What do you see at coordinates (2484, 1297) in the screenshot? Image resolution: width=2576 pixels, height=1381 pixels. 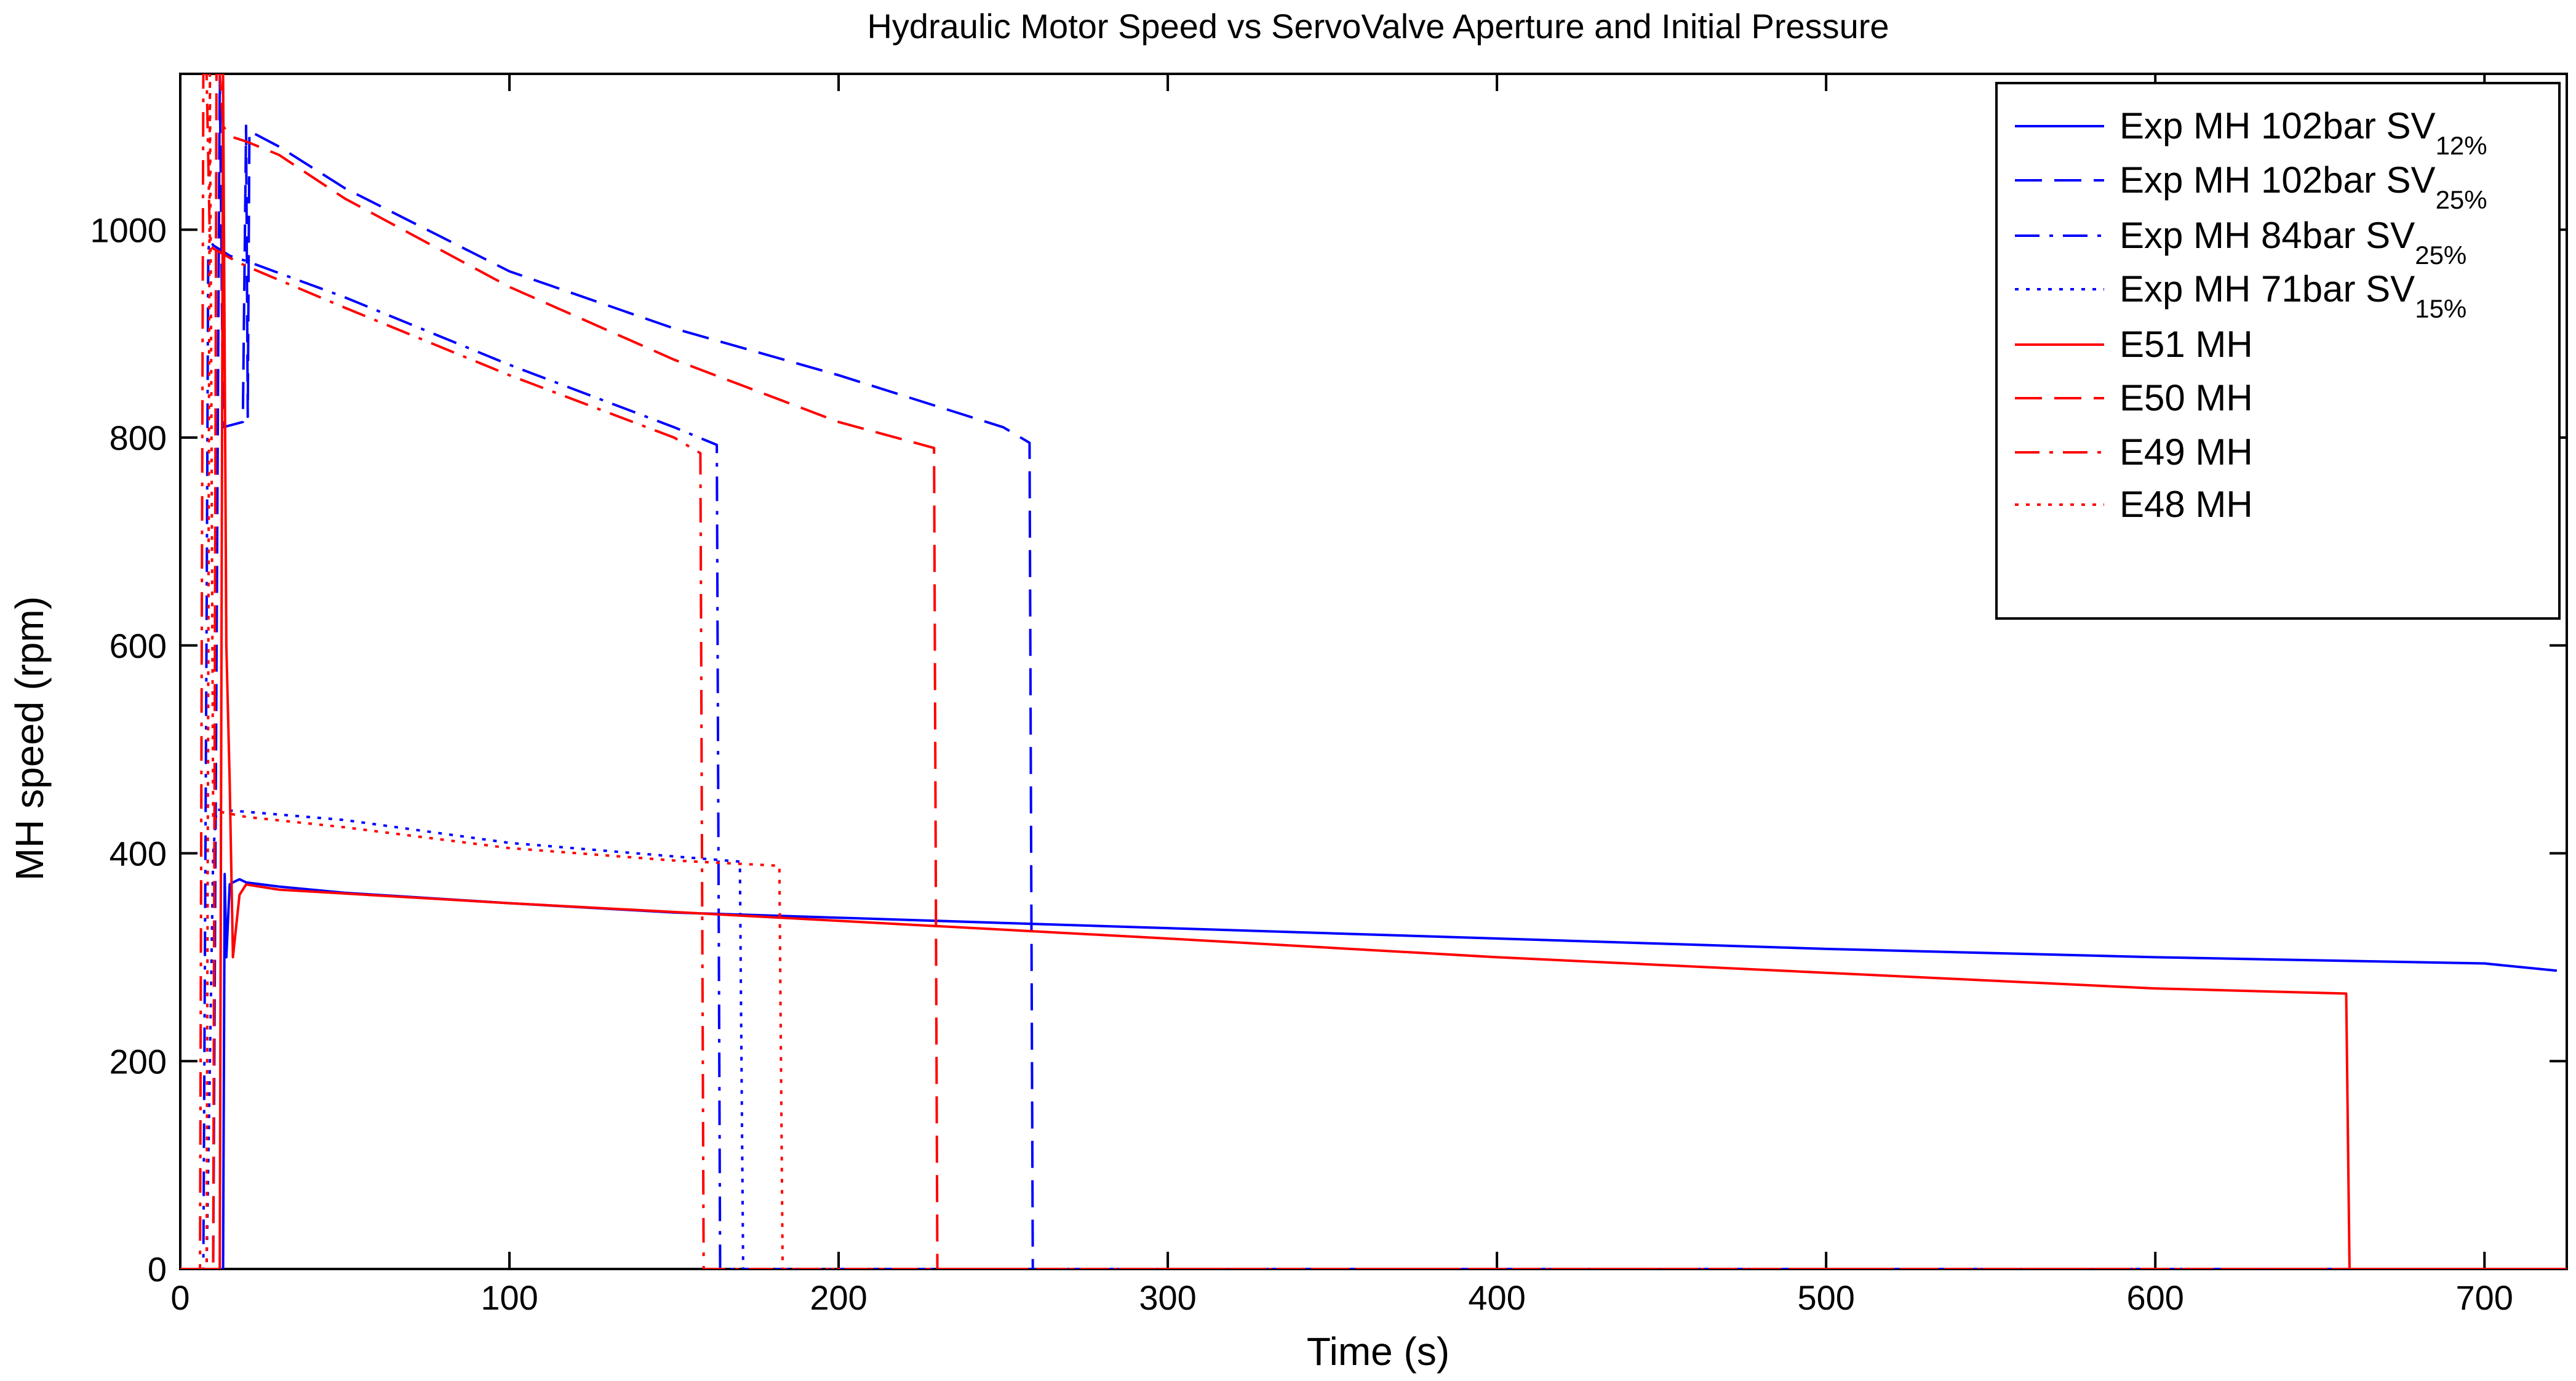 I see `x-tick-label: 700` at bounding box center [2484, 1297].